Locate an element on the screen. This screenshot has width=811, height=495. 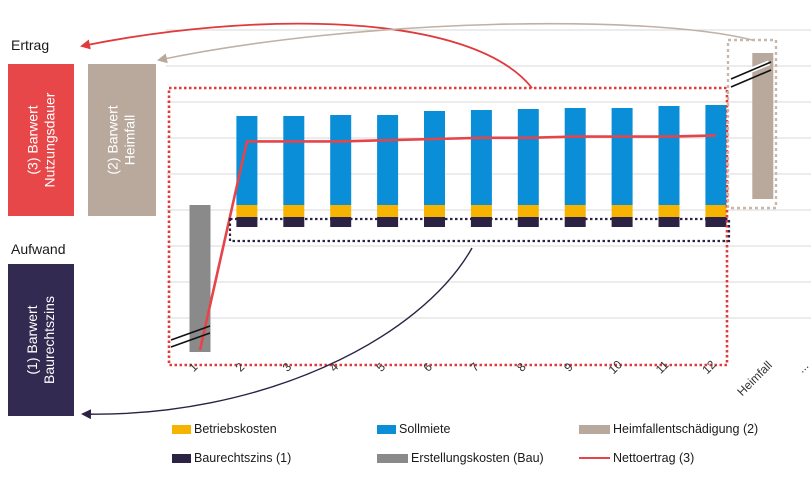
box2-line2: Heimfall is located at coordinates (130, 140).